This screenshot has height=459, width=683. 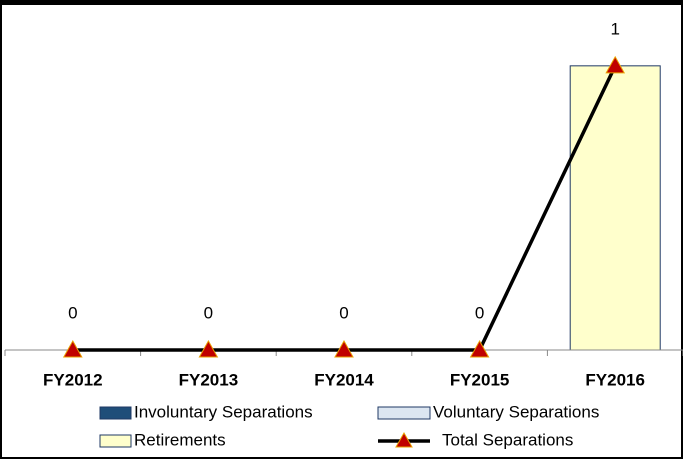 What do you see at coordinates (209, 379) in the screenshot?
I see `x-tick-label: FY2013` at bounding box center [209, 379].